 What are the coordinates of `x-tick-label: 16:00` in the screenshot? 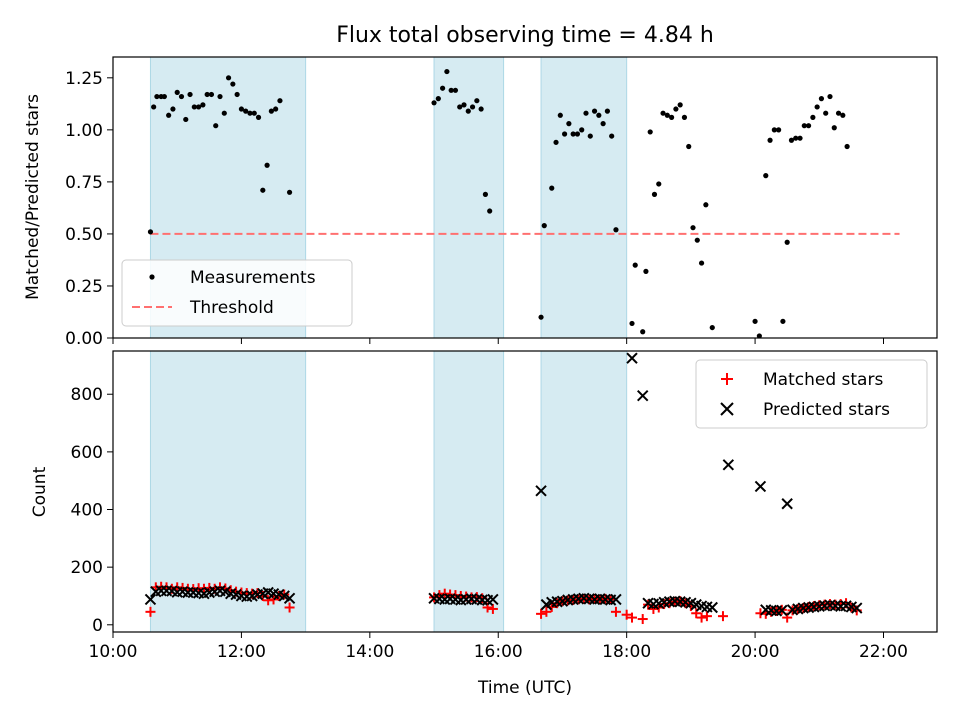 It's located at (498, 652).